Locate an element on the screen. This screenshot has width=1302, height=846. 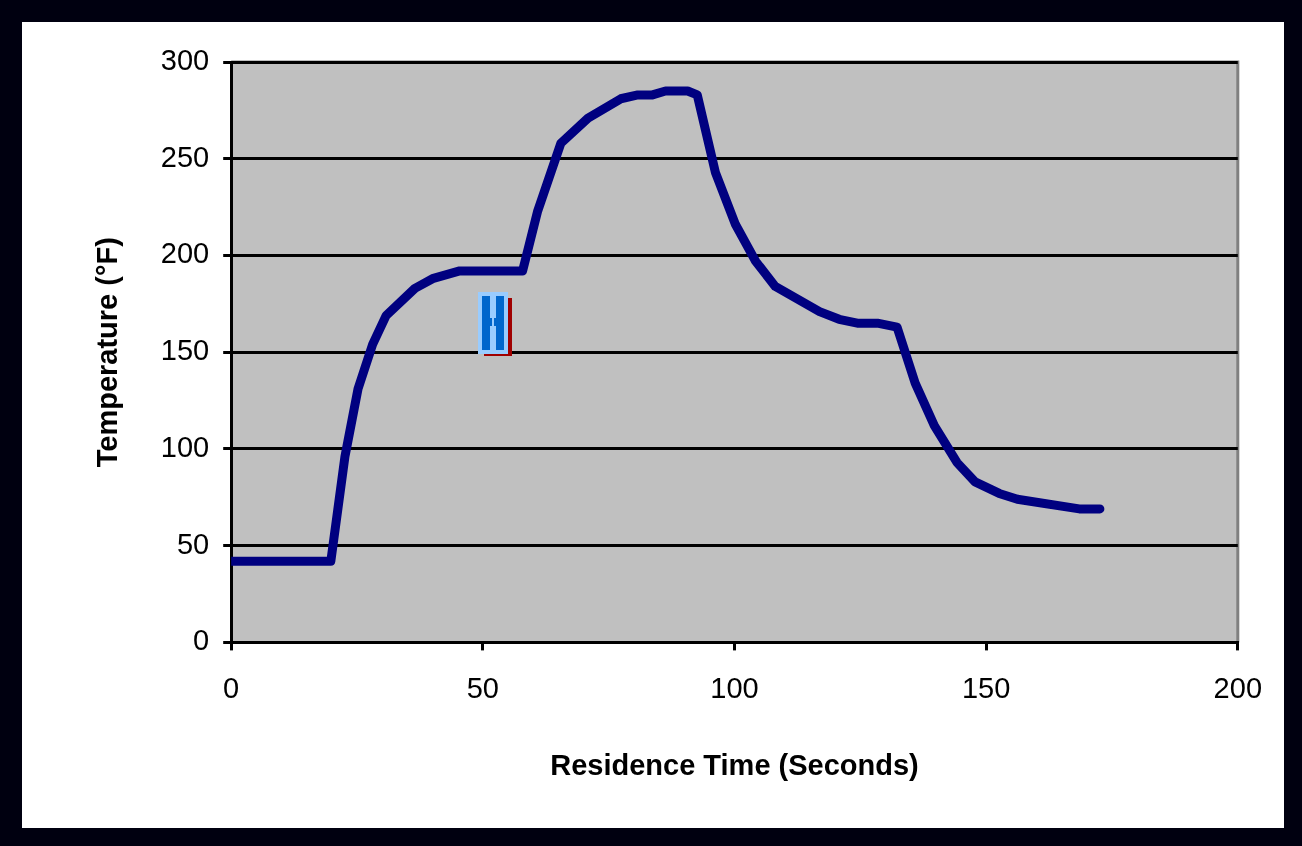
x-tick-label: 150 is located at coordinates (986, 687).